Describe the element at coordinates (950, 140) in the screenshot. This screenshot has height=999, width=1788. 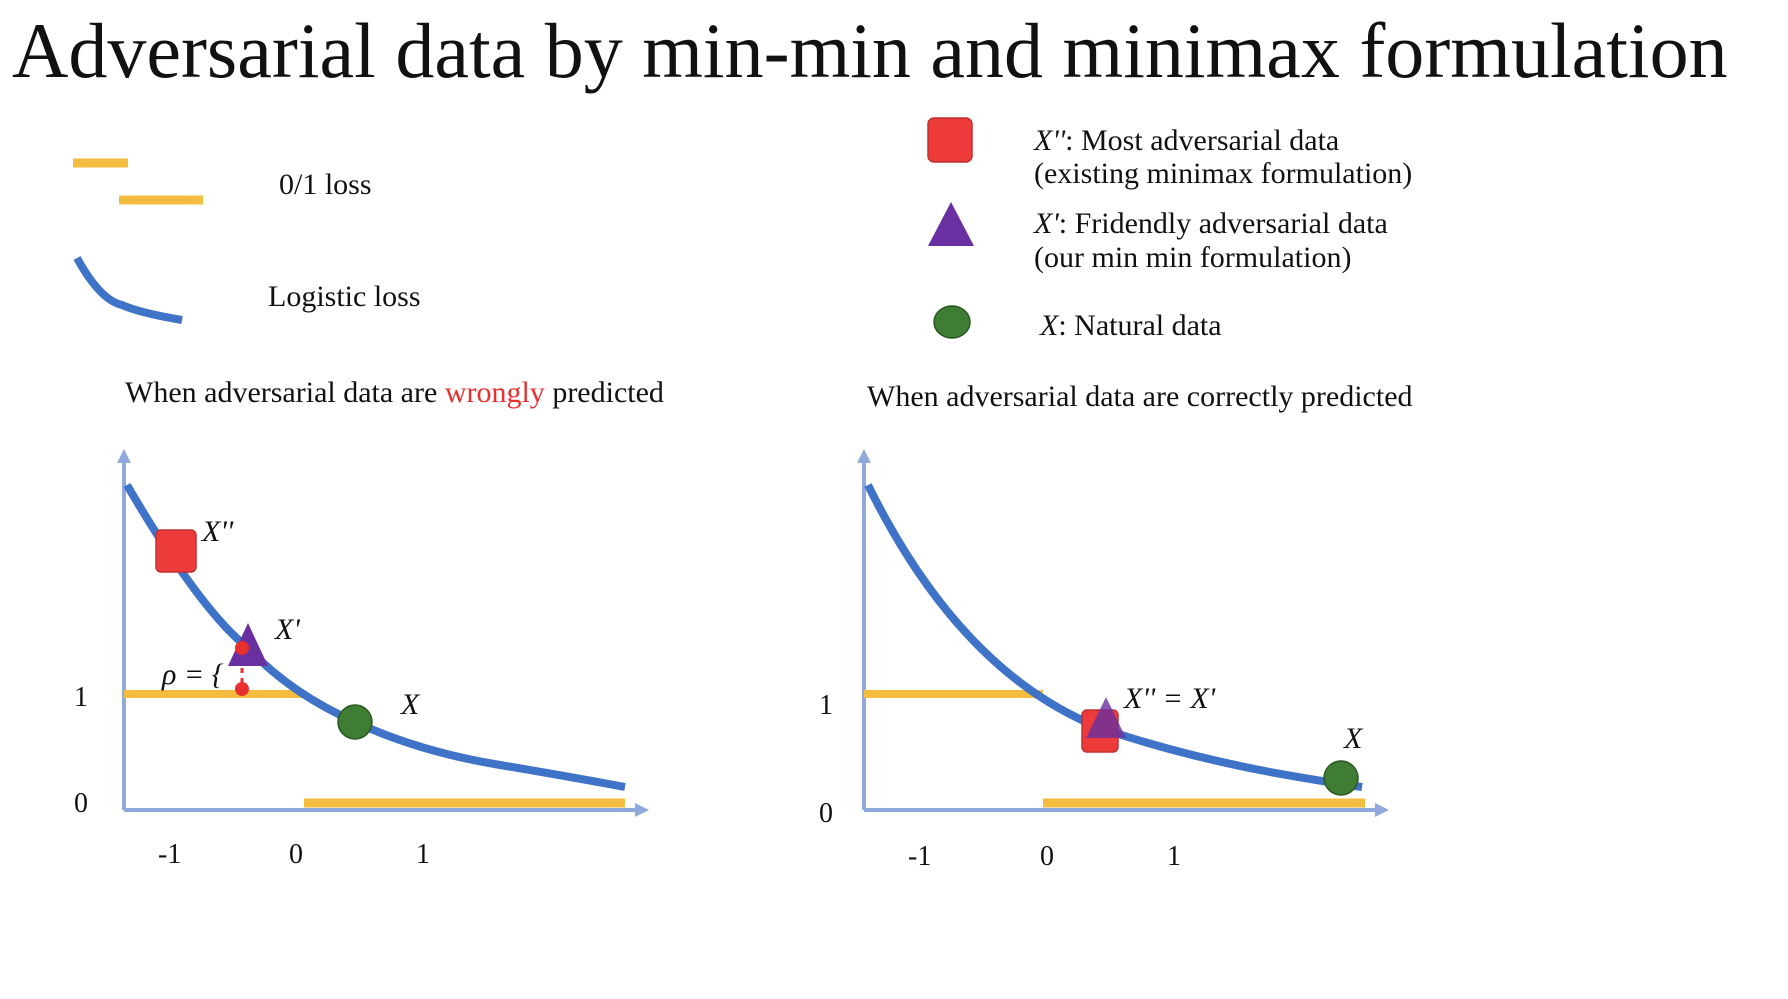
I see `most-adversarial-square-icon` at that location.